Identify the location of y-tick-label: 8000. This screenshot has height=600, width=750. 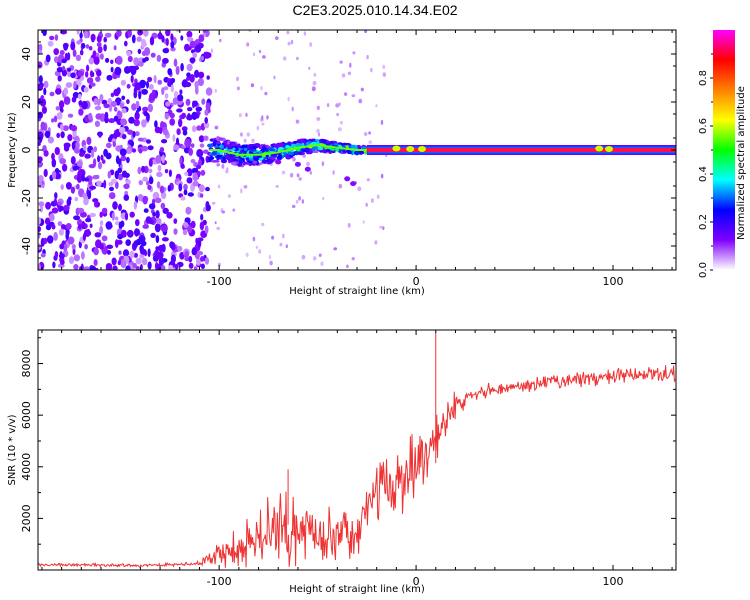
(26, 364).